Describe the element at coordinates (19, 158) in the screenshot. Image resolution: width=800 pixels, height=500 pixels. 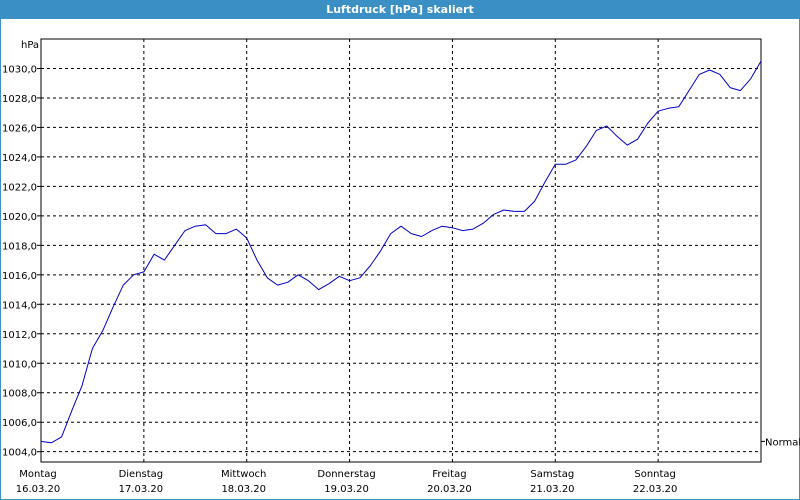
I see `y-tick-label: 1024,0` at that location.